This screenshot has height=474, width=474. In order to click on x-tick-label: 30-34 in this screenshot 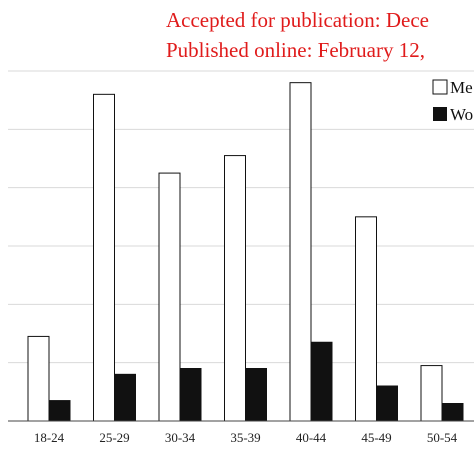, I will do `click(180, 437)`.